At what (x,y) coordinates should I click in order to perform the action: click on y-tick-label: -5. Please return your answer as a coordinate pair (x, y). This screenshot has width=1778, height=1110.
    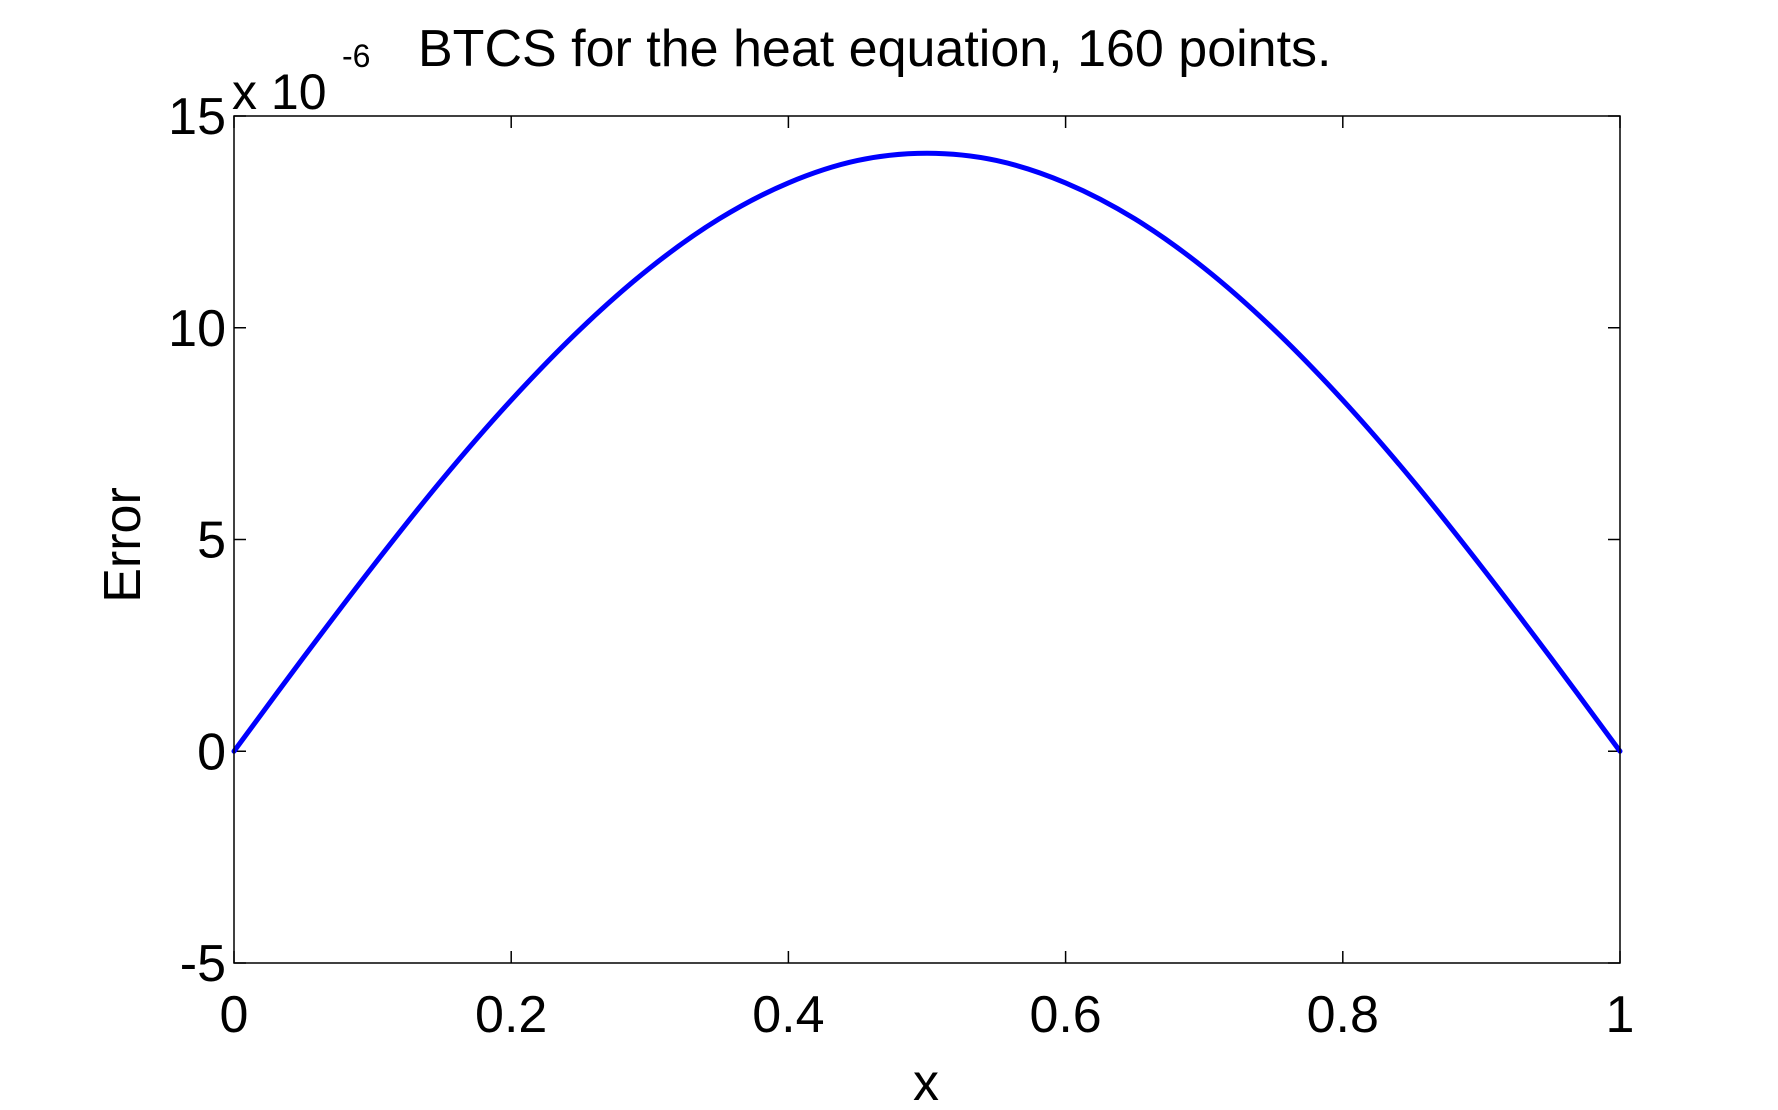
    Looking at the image, I should click on (203, 964).